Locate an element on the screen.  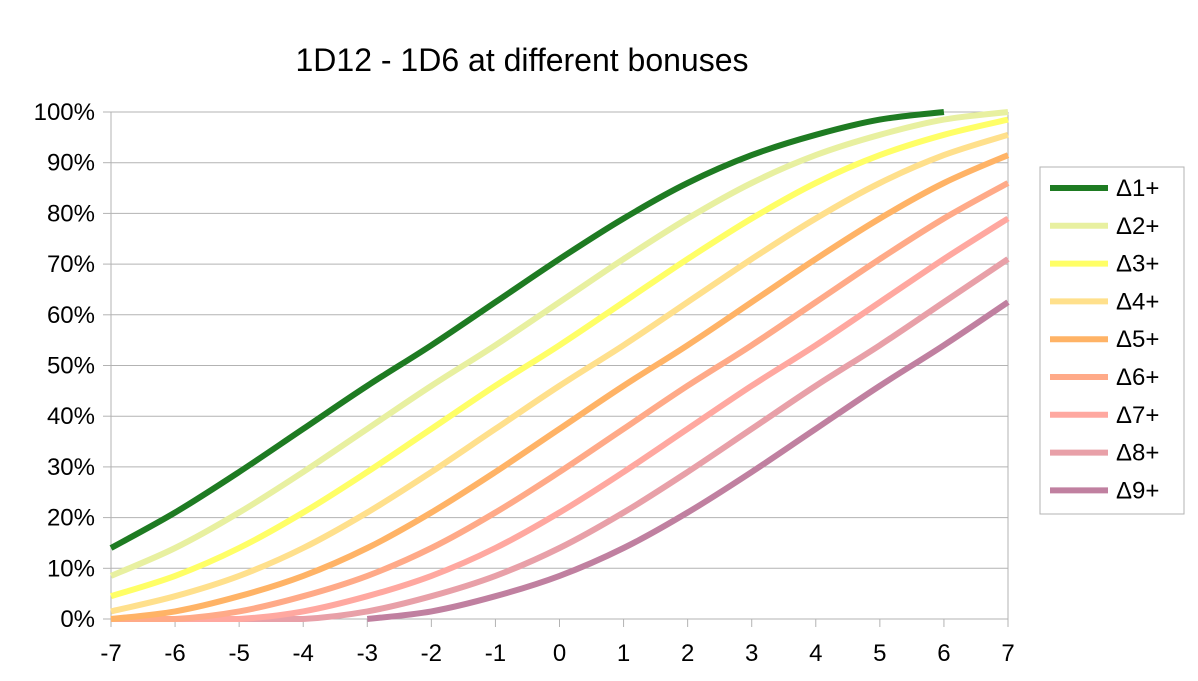
x-tick-label: -7 is located at coordinates (110, 653).